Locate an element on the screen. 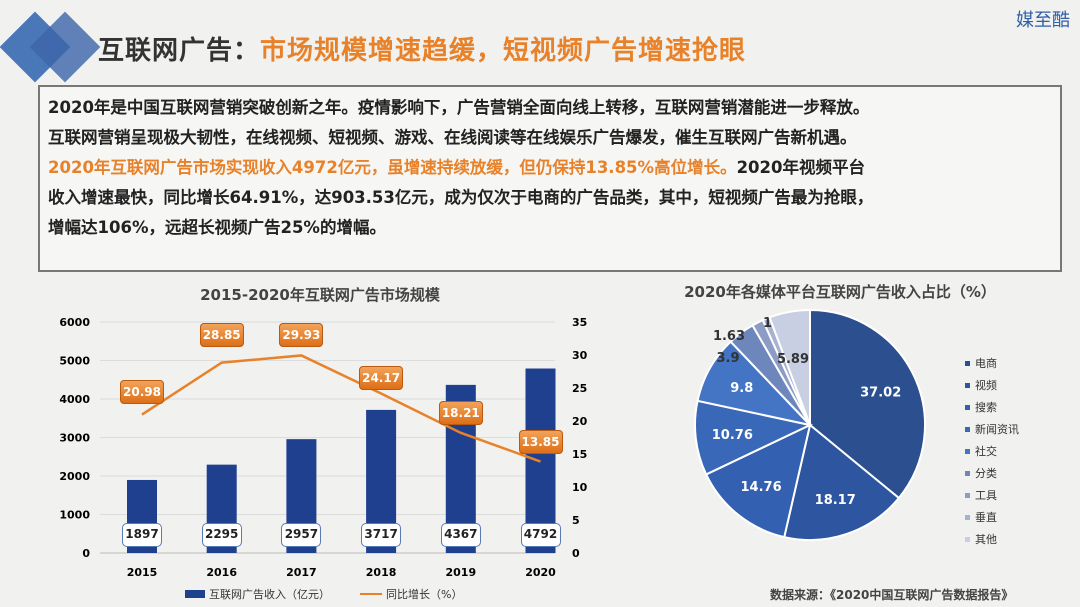 Image resolution: width=1080 pixels, height=607 pixels. legend-label: 搜索 is located at coordinates (986, 407).